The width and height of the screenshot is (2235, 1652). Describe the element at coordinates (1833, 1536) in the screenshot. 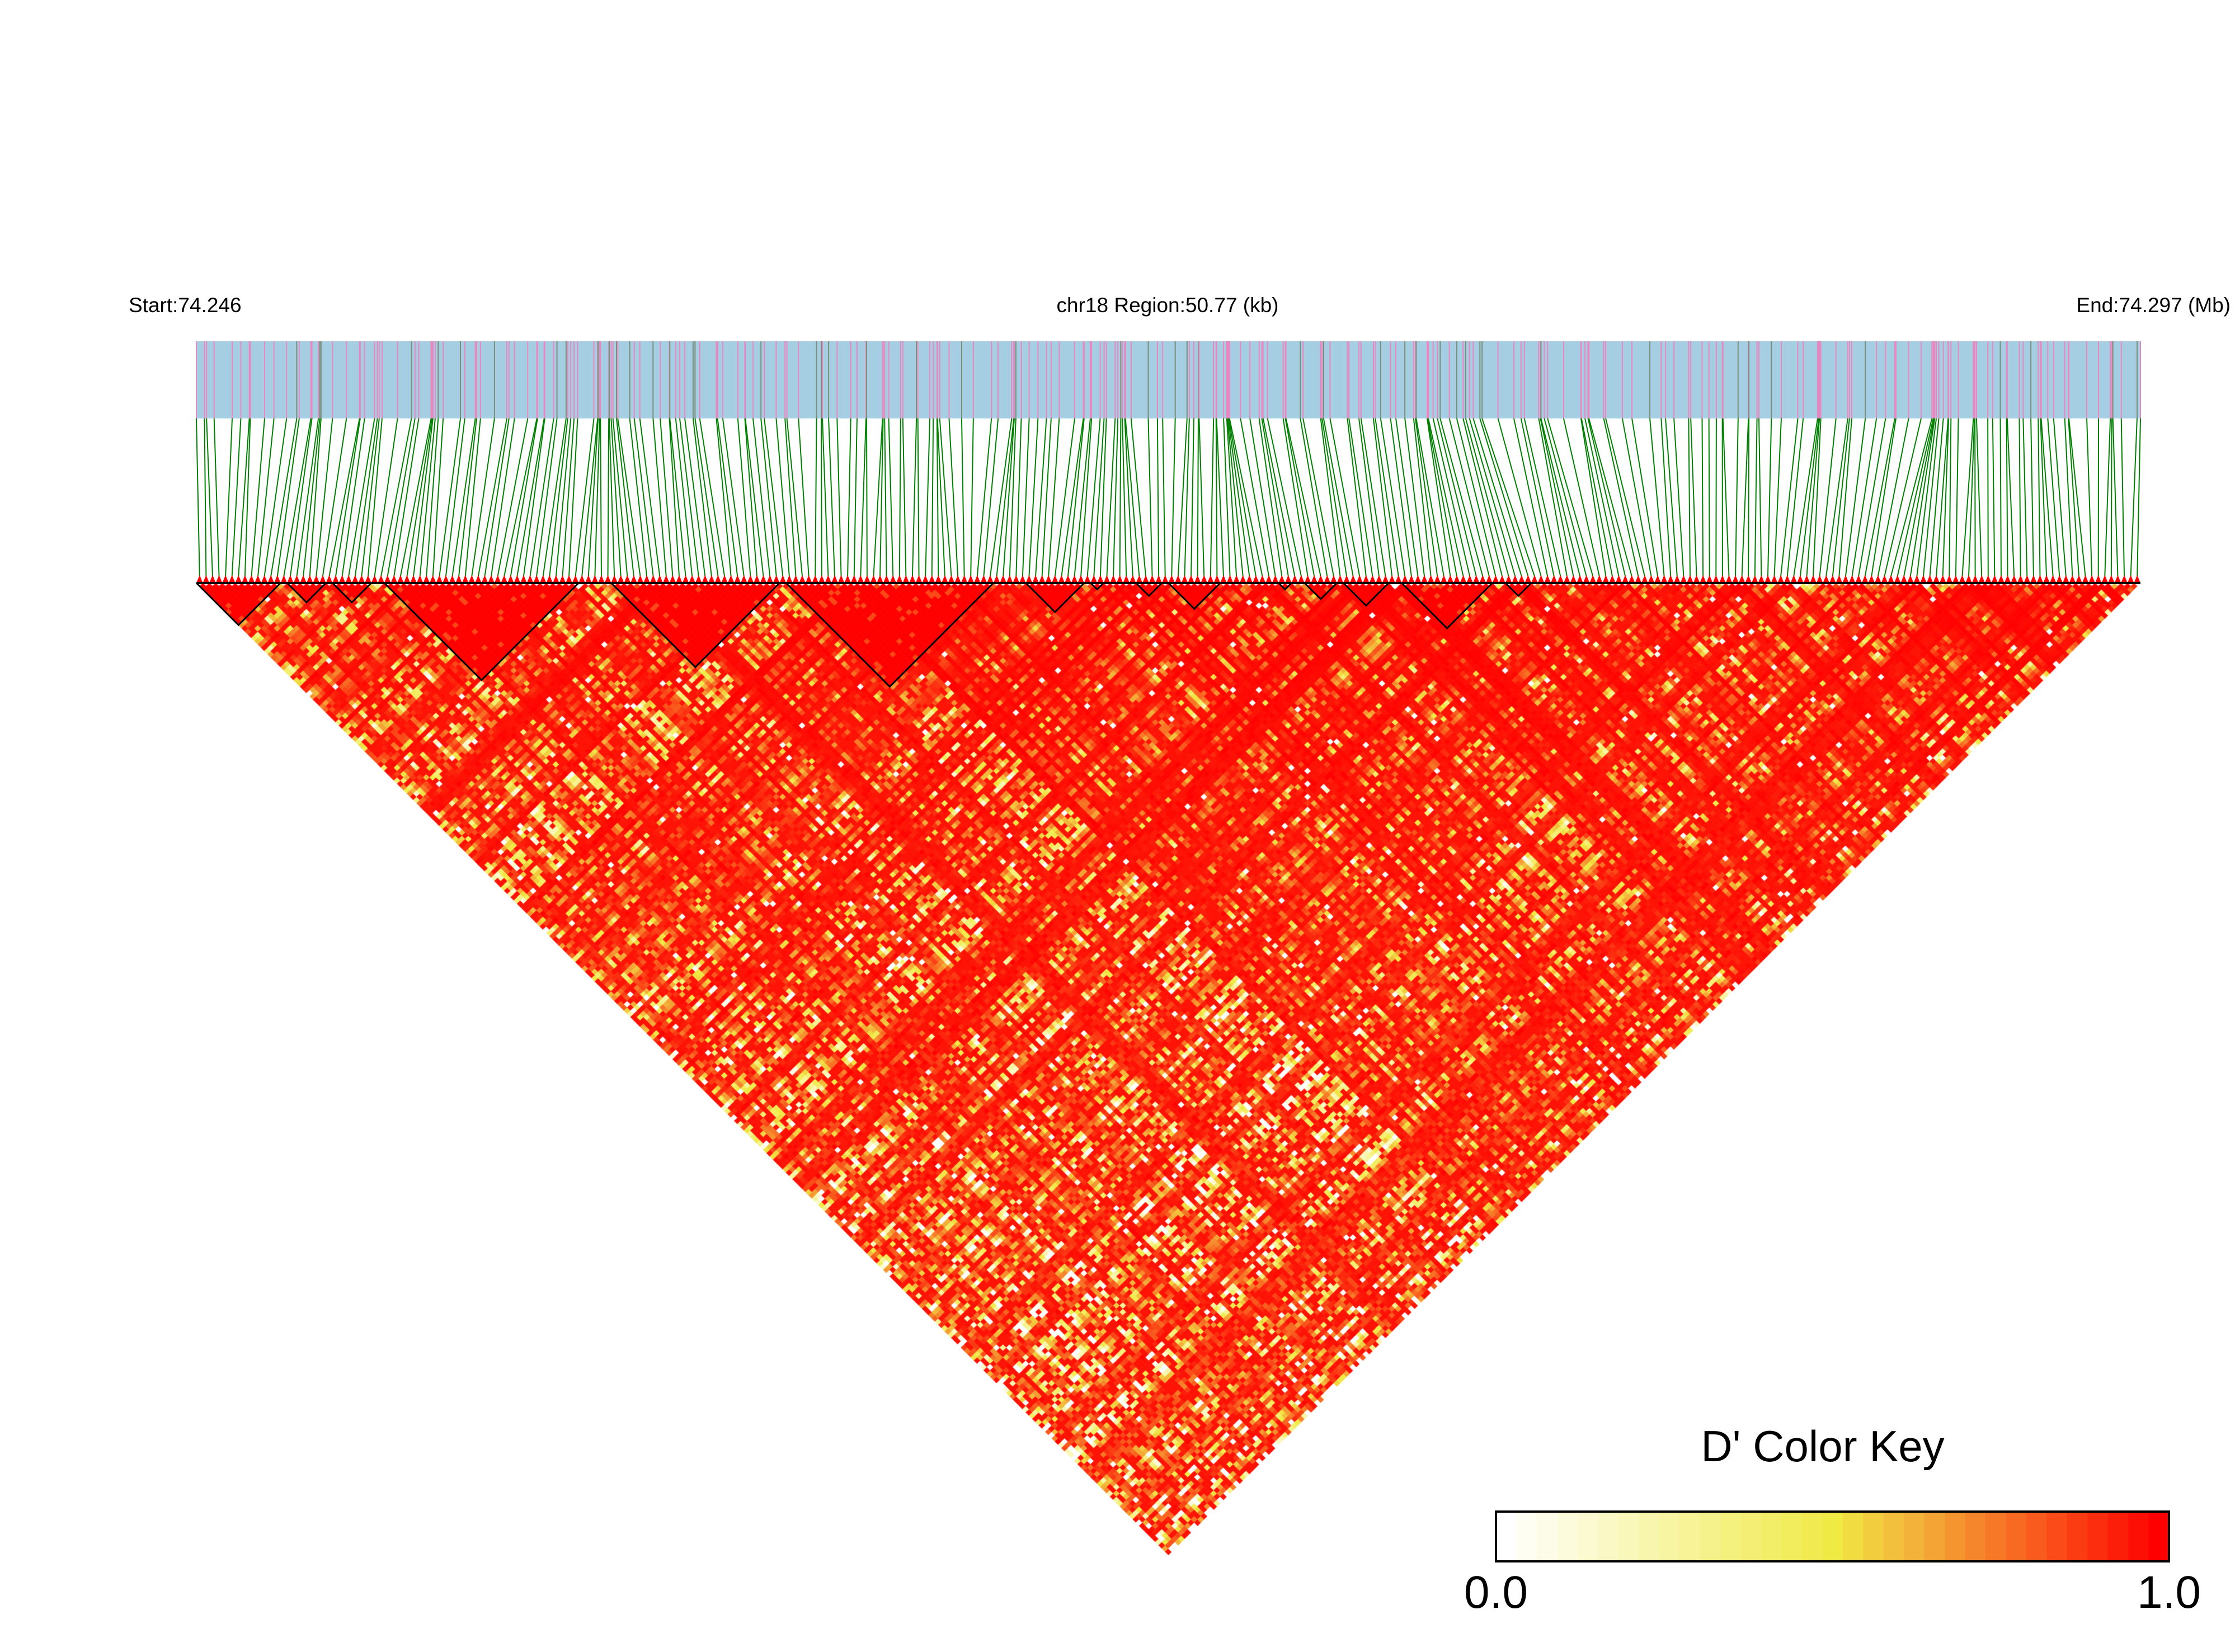

I see `color-key-swatches` at that location.